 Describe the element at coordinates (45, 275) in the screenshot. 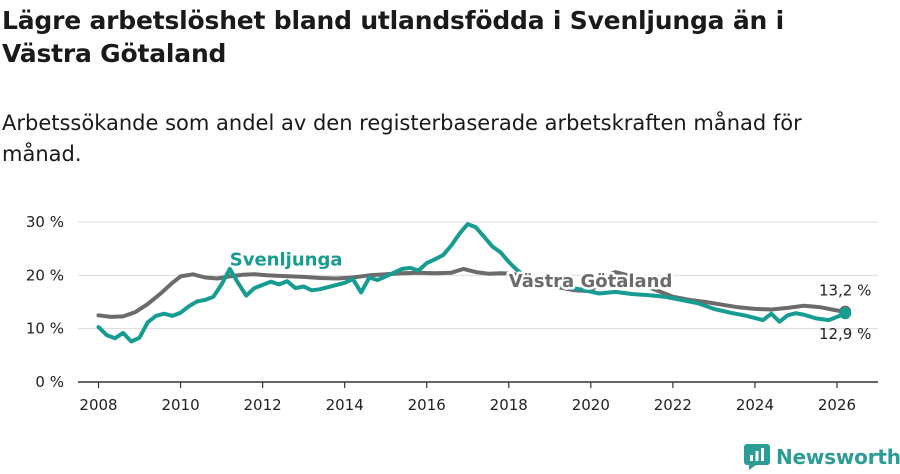

I see `y-tick-label: 20 %` at that location.